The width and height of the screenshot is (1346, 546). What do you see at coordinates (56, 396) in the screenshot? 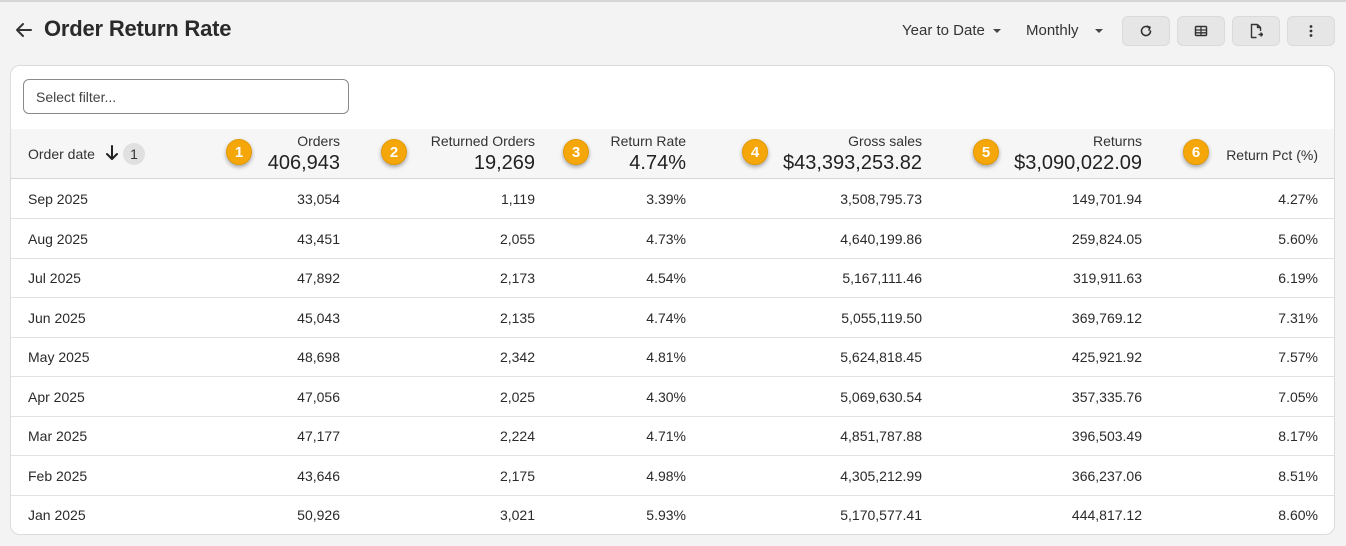
I see `order-date-cell: Apr 2025` at bounding box center [56, 396].